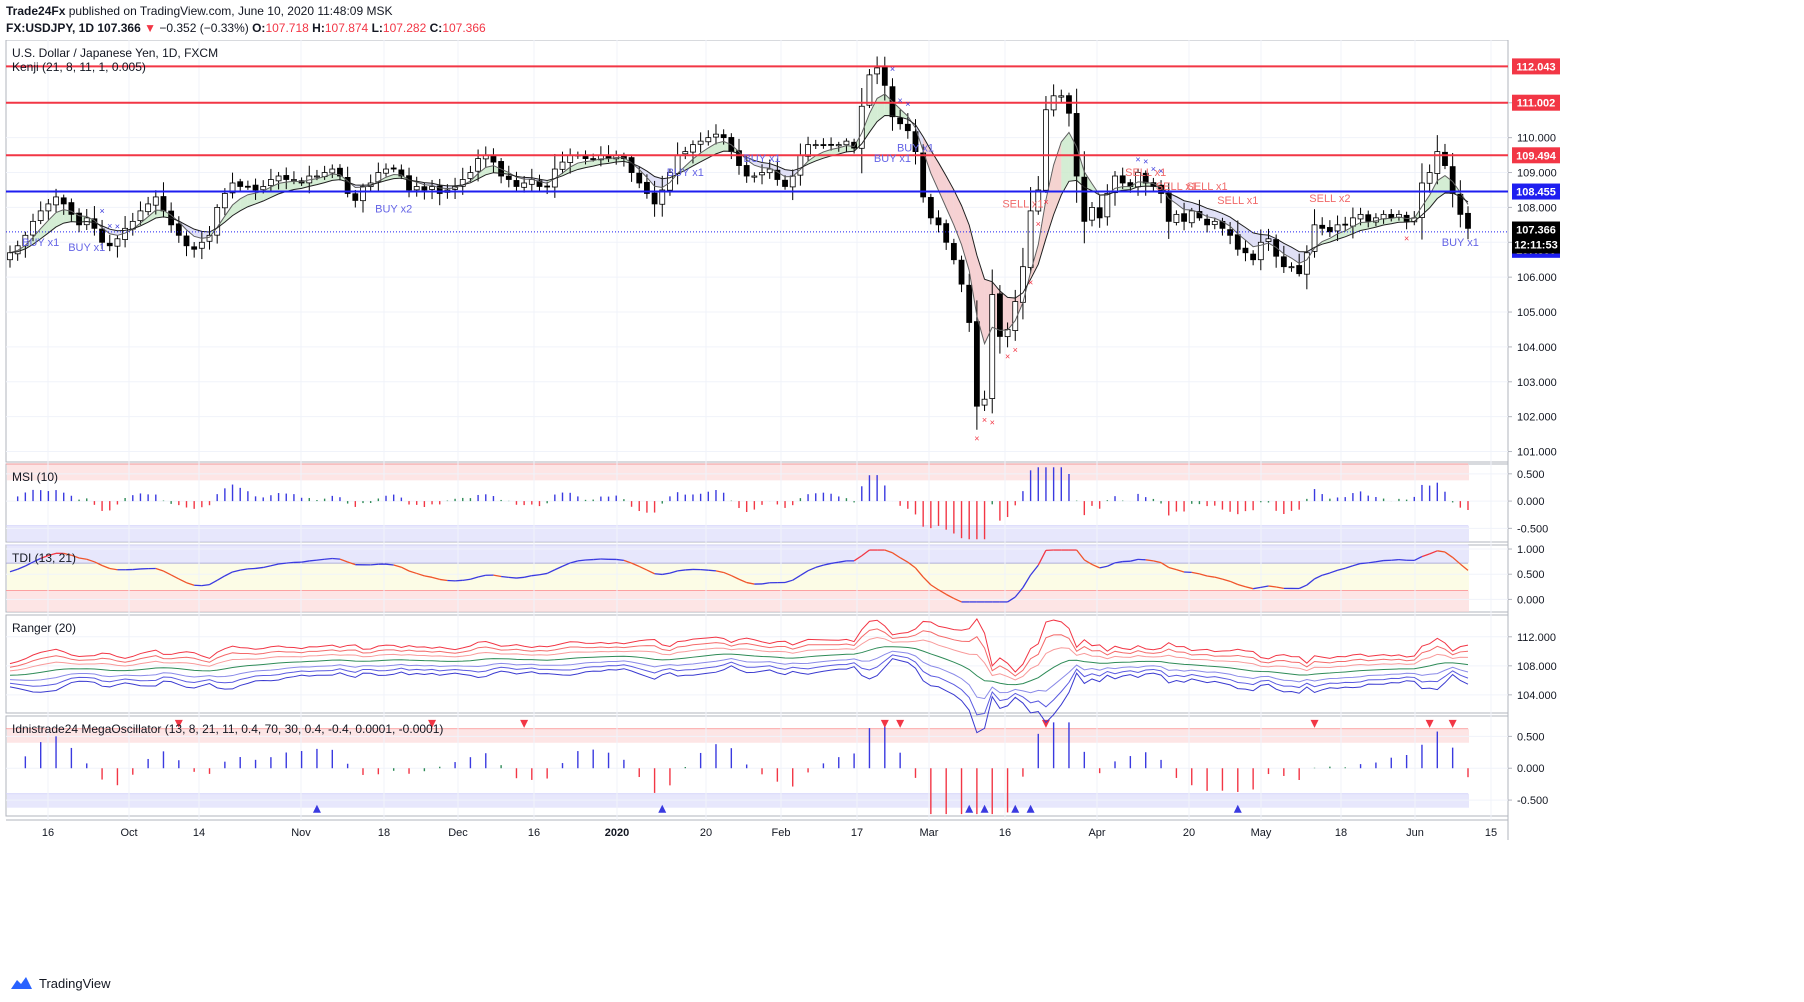 The width and height of the screenshot is (1804, 1002). Describe the element at coordinates (50, 28) in the screenshot. I see `symbol-label: FX:USDJPY, 1D` at that location.